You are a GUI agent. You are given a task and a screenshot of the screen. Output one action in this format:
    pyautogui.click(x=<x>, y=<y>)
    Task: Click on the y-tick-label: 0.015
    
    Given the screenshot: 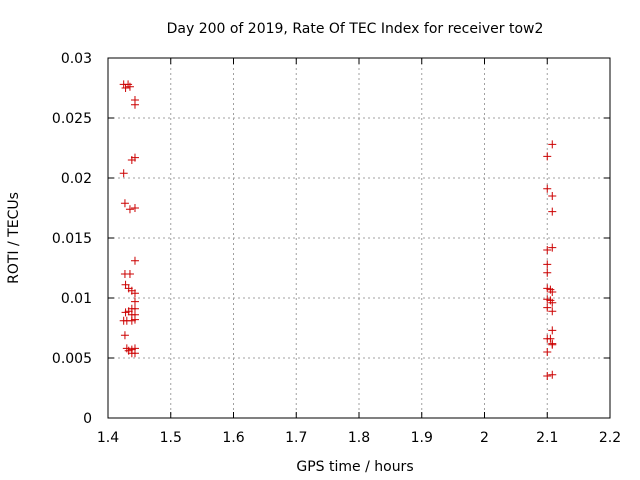 What is the action you would take?
    pyautogui.click(x=72, y=239)
    